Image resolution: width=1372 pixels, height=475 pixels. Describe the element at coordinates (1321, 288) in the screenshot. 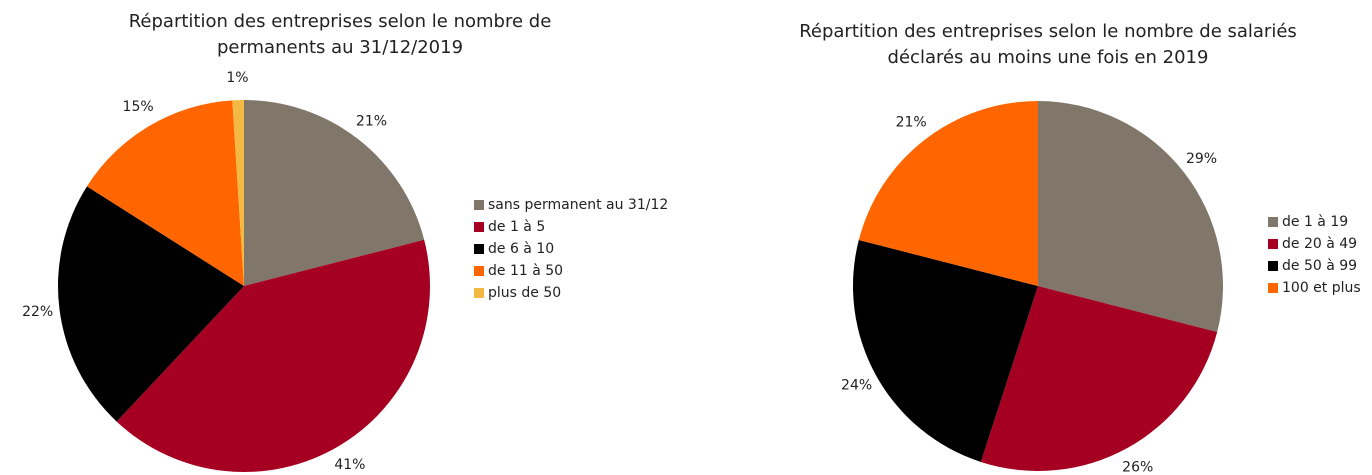

I see `legend-label: 100 et plus` at that location.